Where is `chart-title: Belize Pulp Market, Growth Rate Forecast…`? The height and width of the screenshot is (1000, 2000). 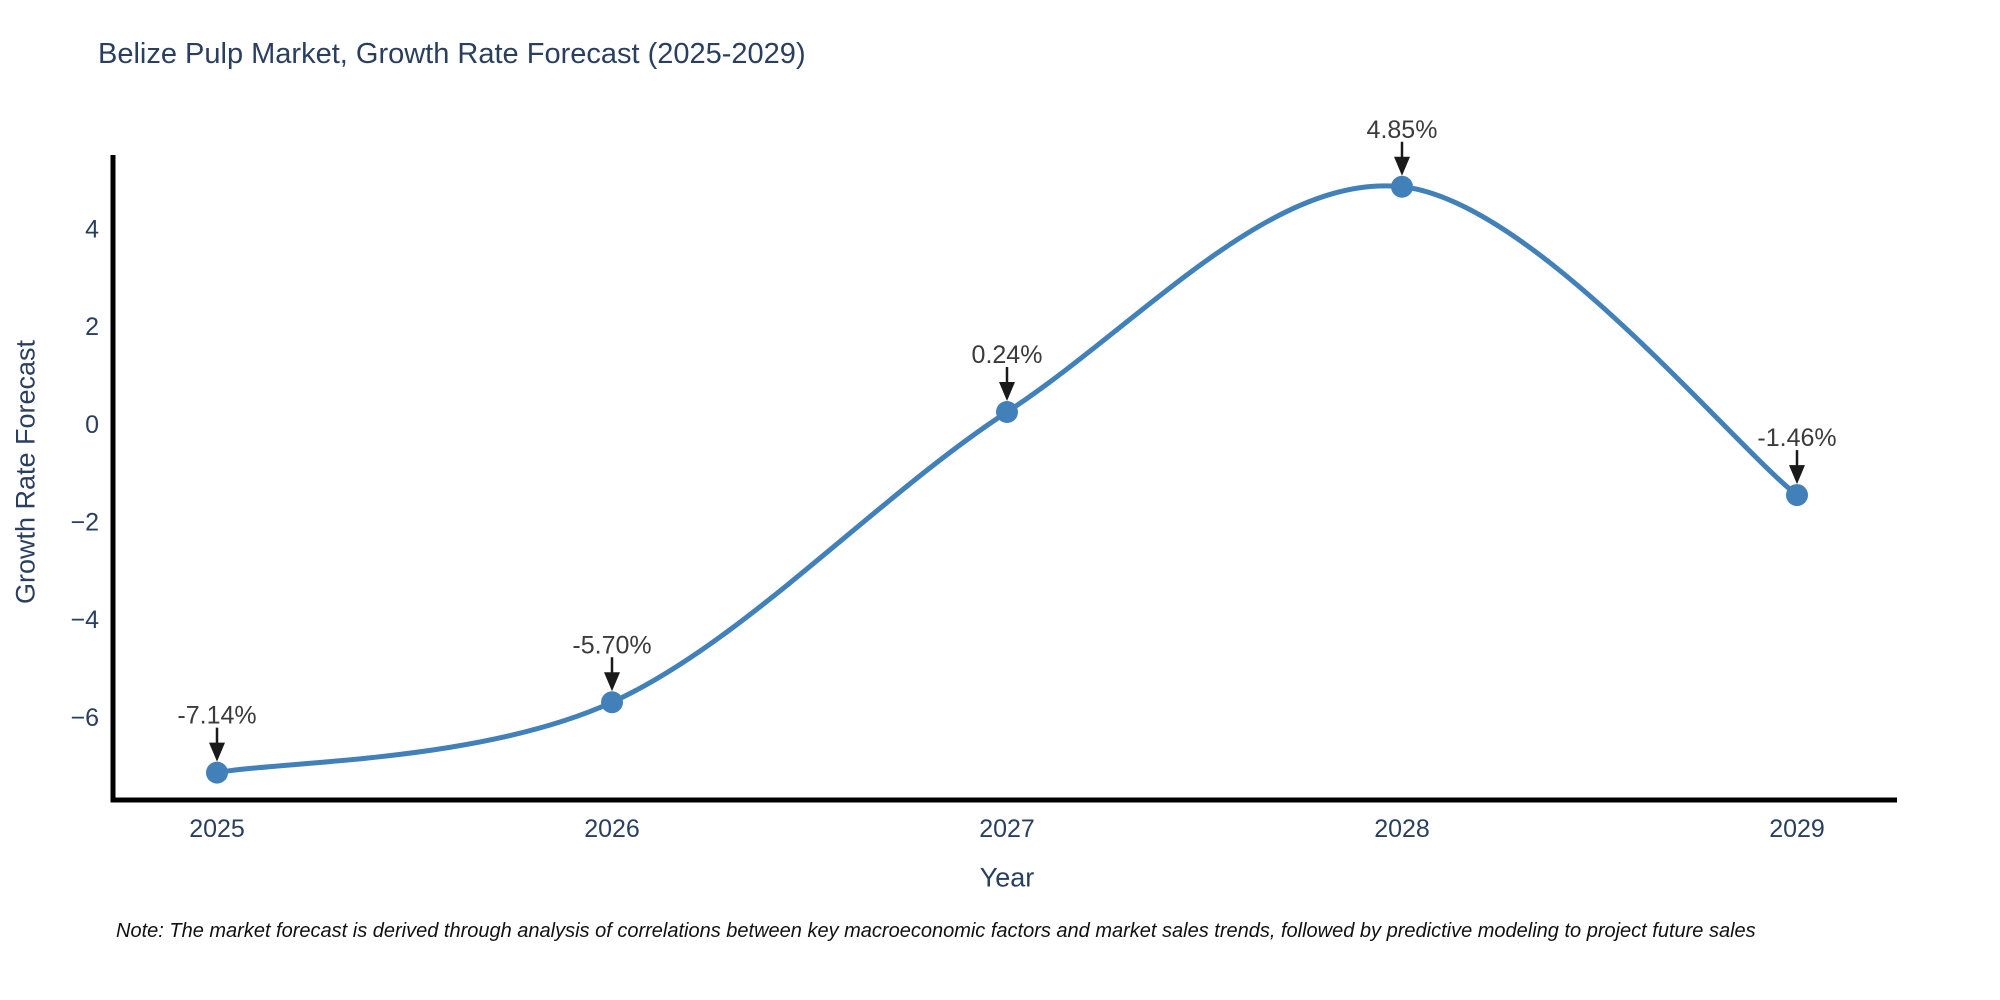 chart-title: Belize Pulp Market, Growth Rate Forecast… is located at coordinates (452, 54).